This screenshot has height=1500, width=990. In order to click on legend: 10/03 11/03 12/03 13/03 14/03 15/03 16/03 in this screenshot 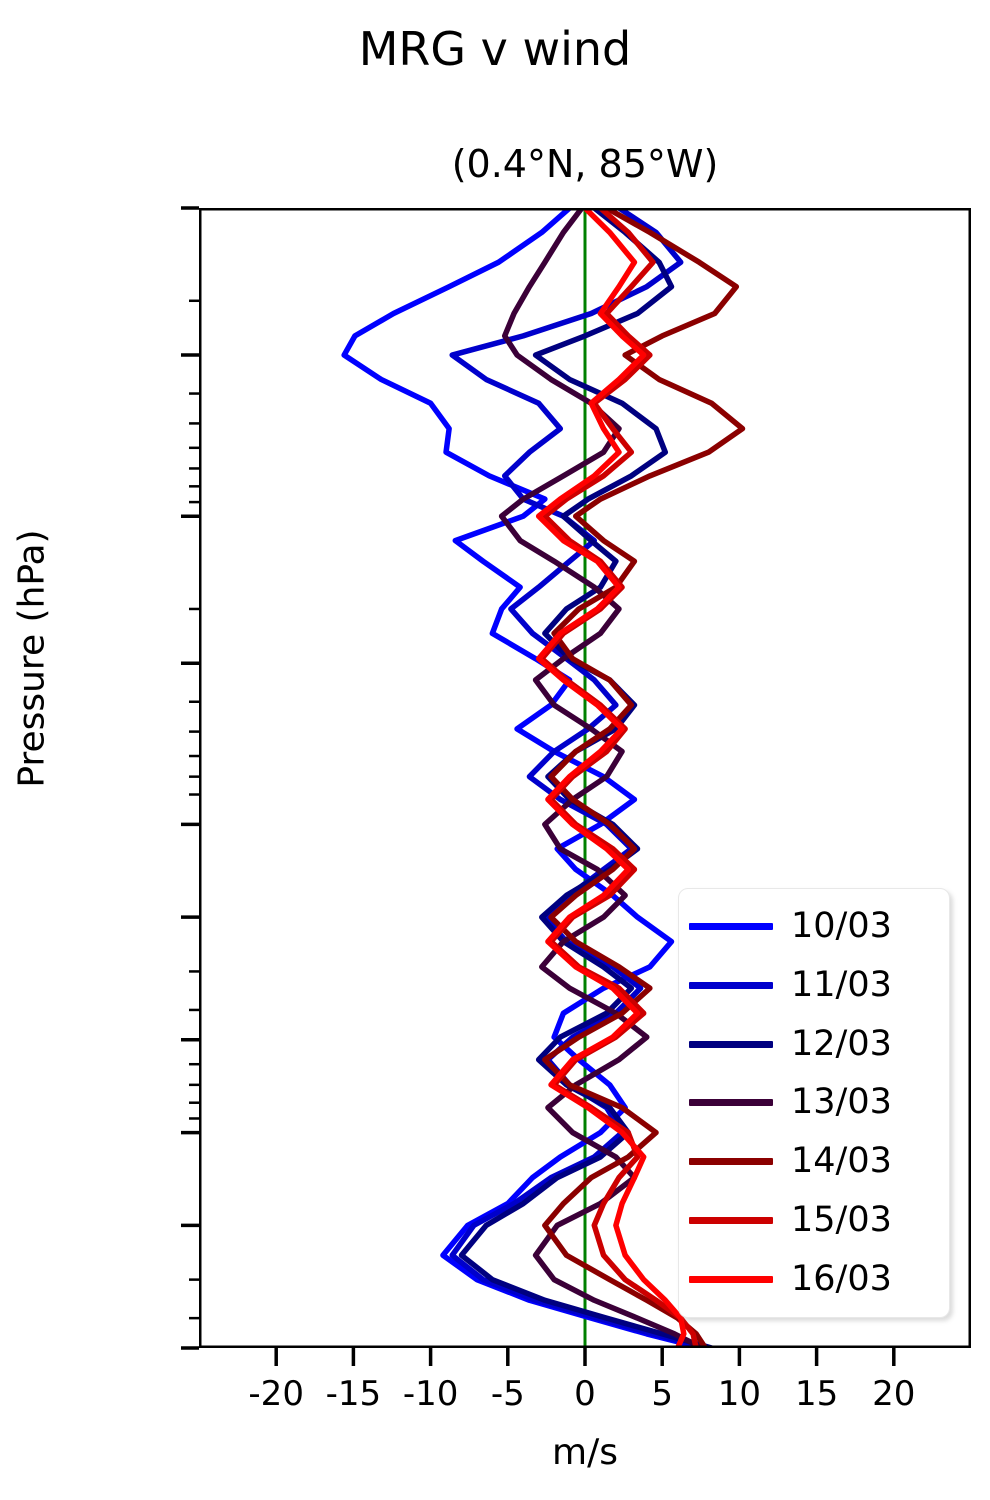, I will do `click(814, 1103)`.